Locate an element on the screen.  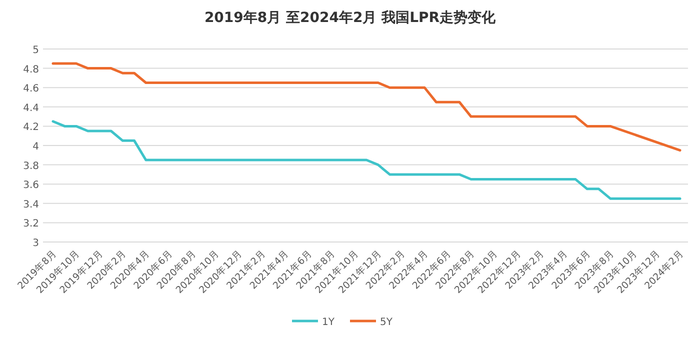
y-tick-label: 4.8 is located at coordinates (31, 70).